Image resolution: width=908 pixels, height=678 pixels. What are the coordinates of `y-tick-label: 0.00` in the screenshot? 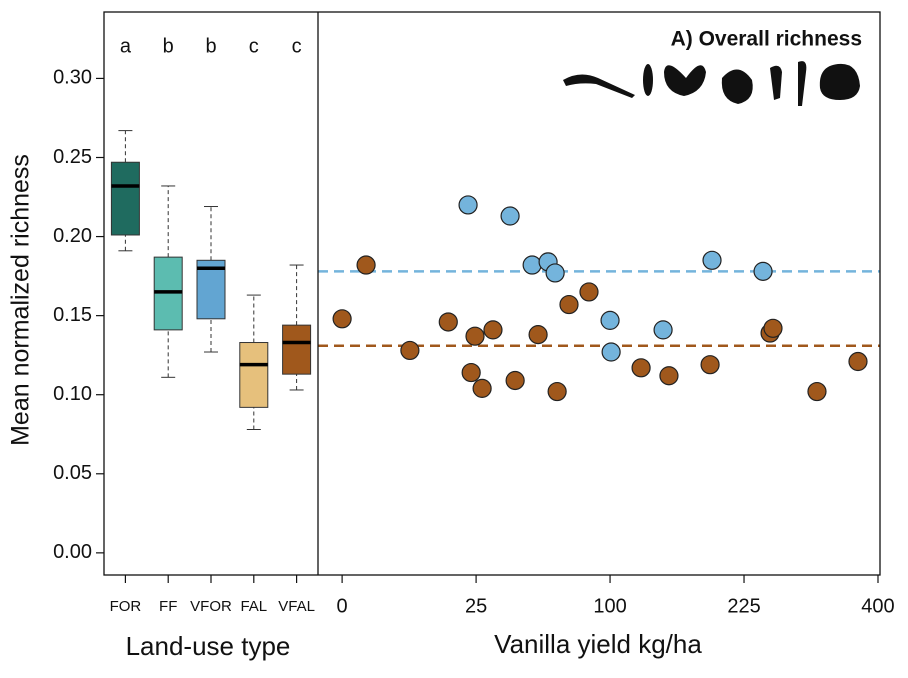 It's located at (72, 552).